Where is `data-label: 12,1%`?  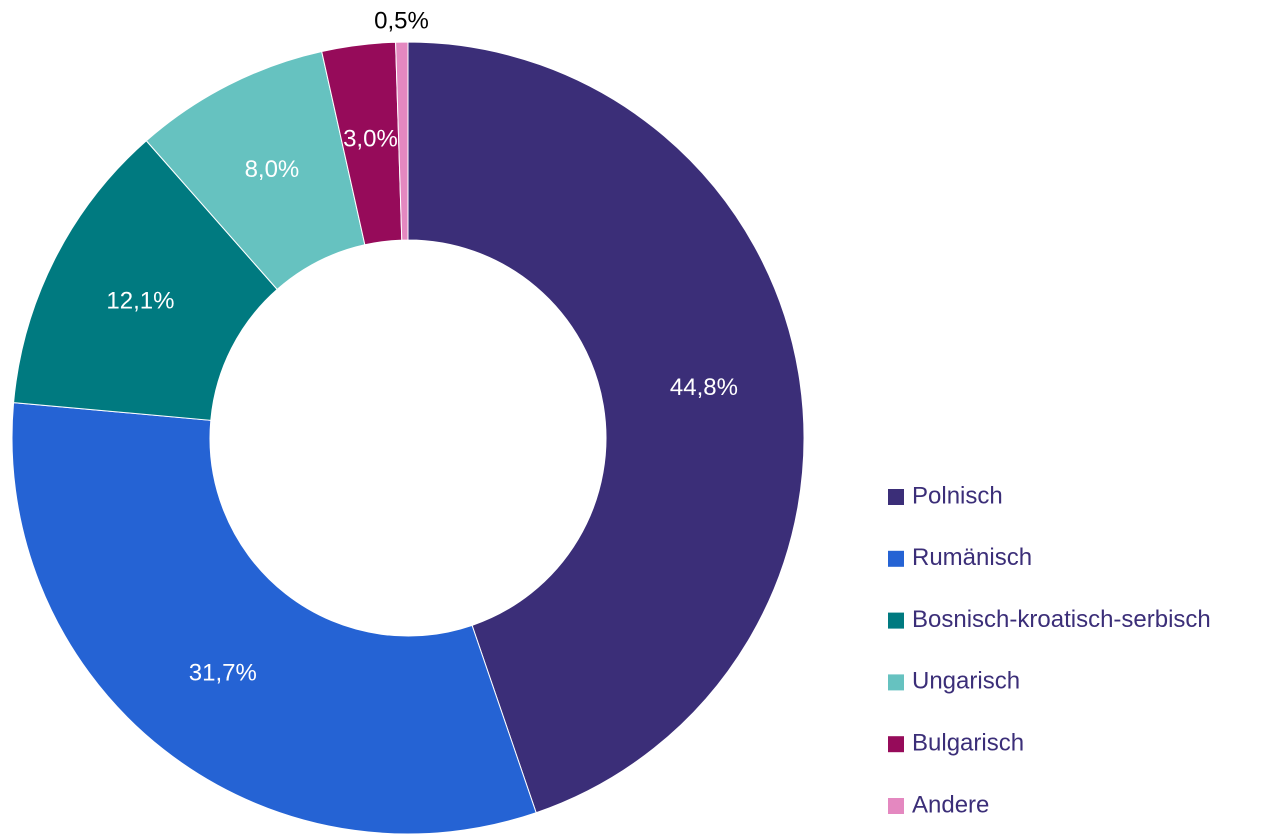
data-label: 12,1% is located at coordinates (140, 301).